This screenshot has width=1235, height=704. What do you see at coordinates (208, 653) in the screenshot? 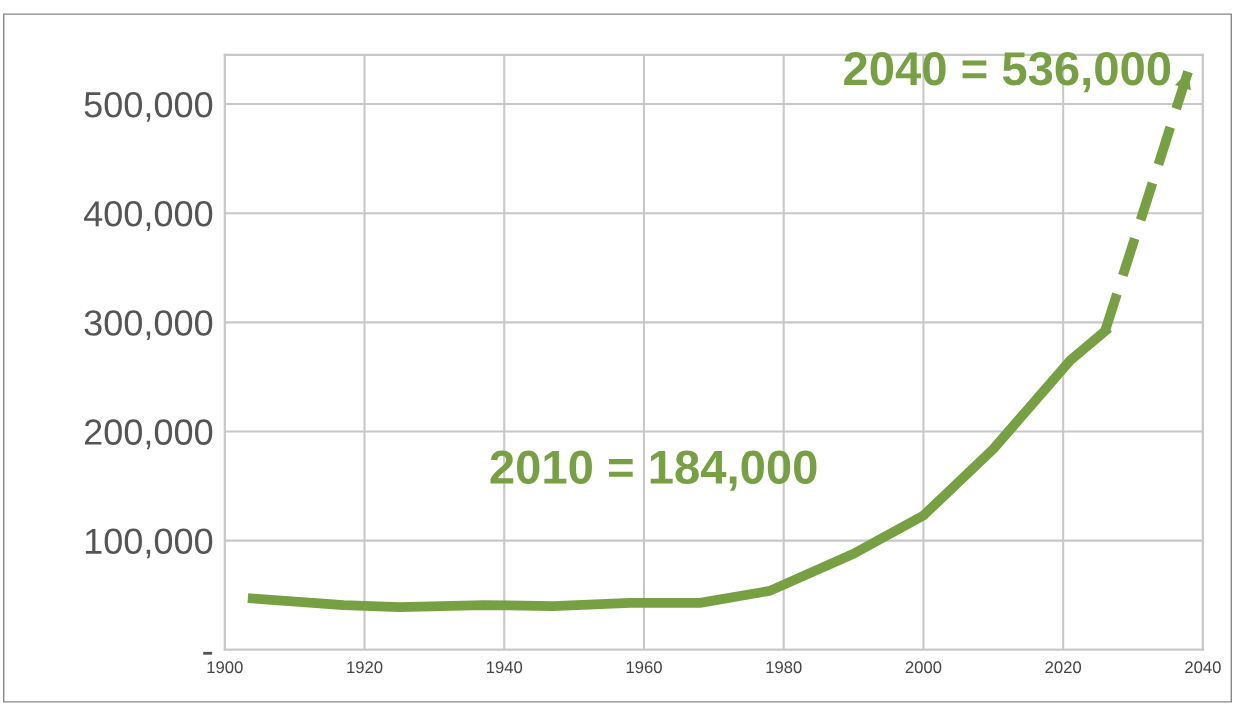
I see `y-tick-label: -` at bounding box center [208, 653].